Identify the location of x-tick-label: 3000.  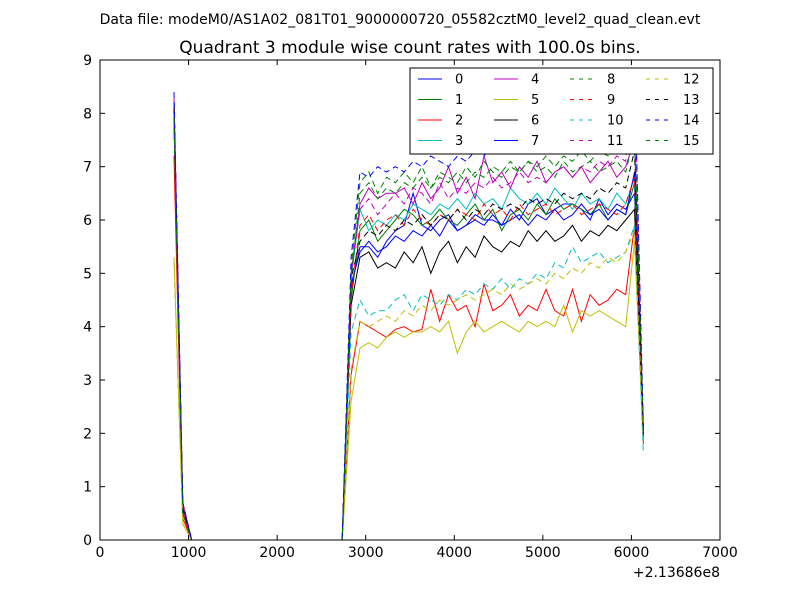
(366, 553).